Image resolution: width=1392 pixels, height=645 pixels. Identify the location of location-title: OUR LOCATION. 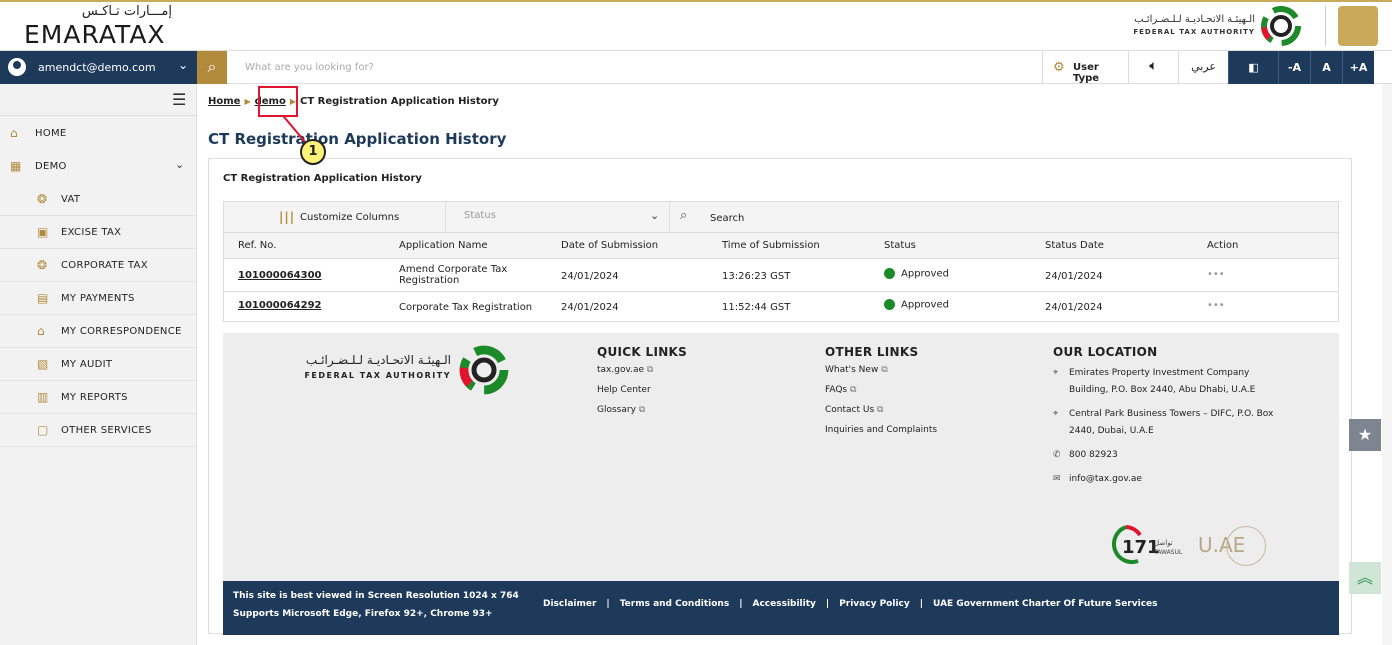
(1105, 352).